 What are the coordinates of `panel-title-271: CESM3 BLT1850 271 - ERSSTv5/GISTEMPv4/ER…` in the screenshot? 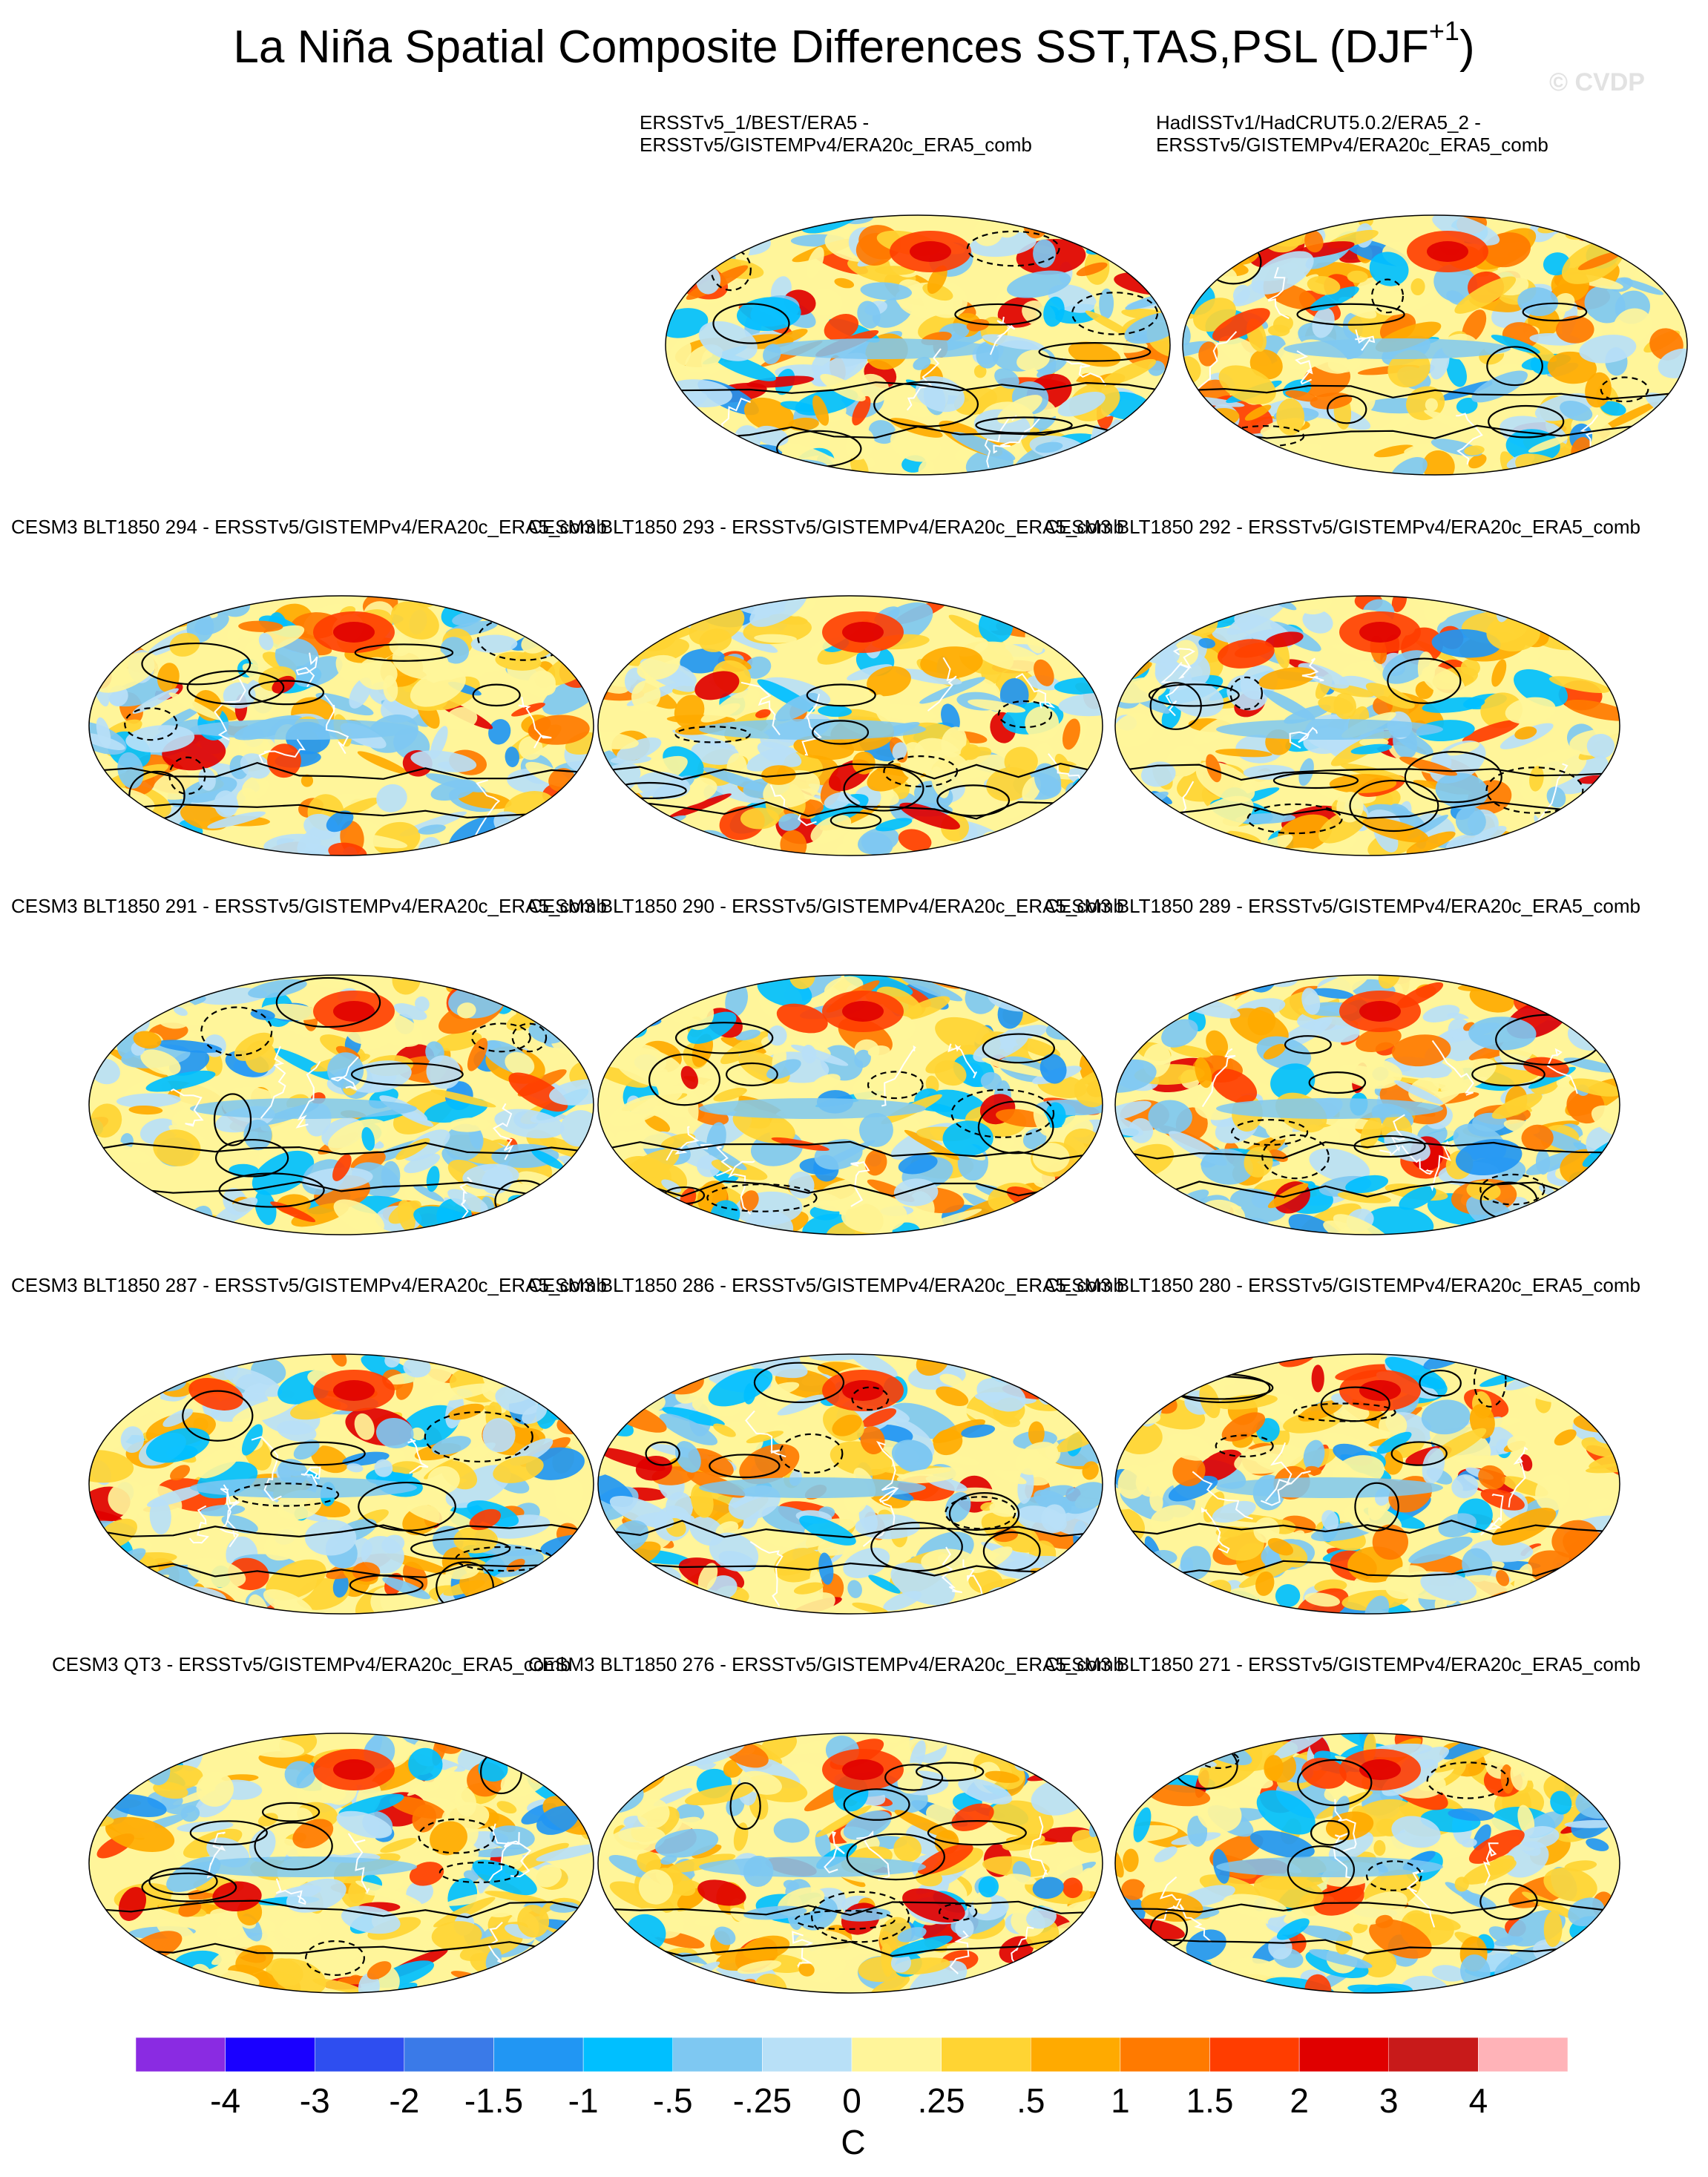 It's located at (1342, 1664).